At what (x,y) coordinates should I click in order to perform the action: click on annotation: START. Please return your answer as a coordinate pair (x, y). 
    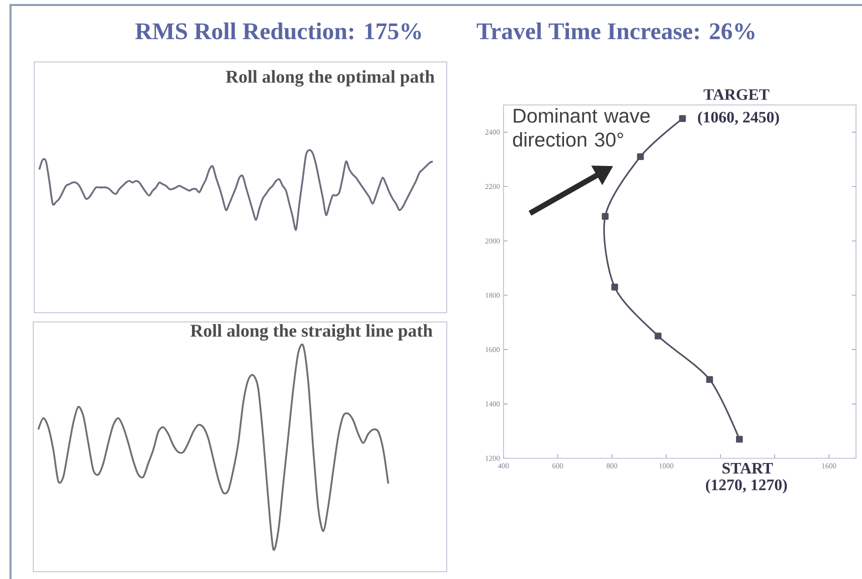
    Looking at the image, I should click on (747, 468).